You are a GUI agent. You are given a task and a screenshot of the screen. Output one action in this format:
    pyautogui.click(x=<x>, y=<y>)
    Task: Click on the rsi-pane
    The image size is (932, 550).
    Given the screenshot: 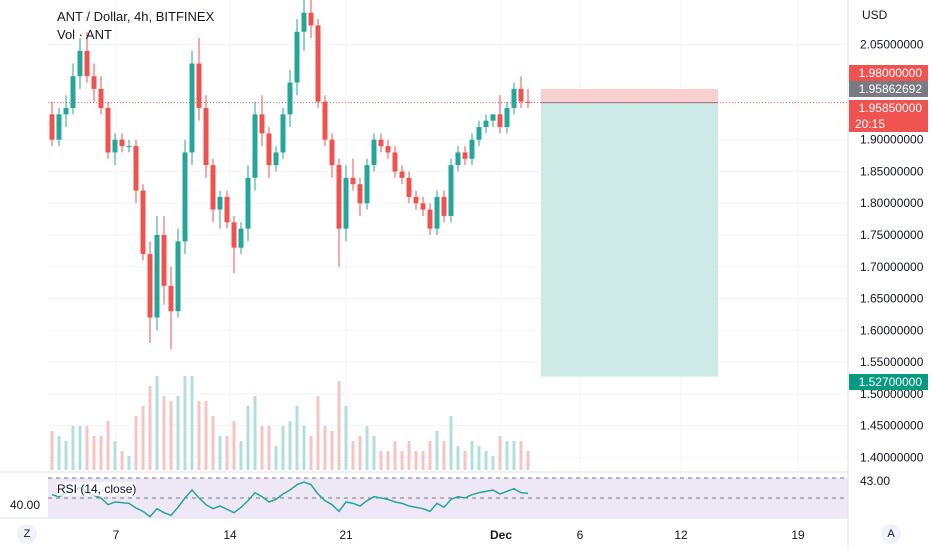 What is the action you would take?
    pyautogui.click(x=448, y=498)
    